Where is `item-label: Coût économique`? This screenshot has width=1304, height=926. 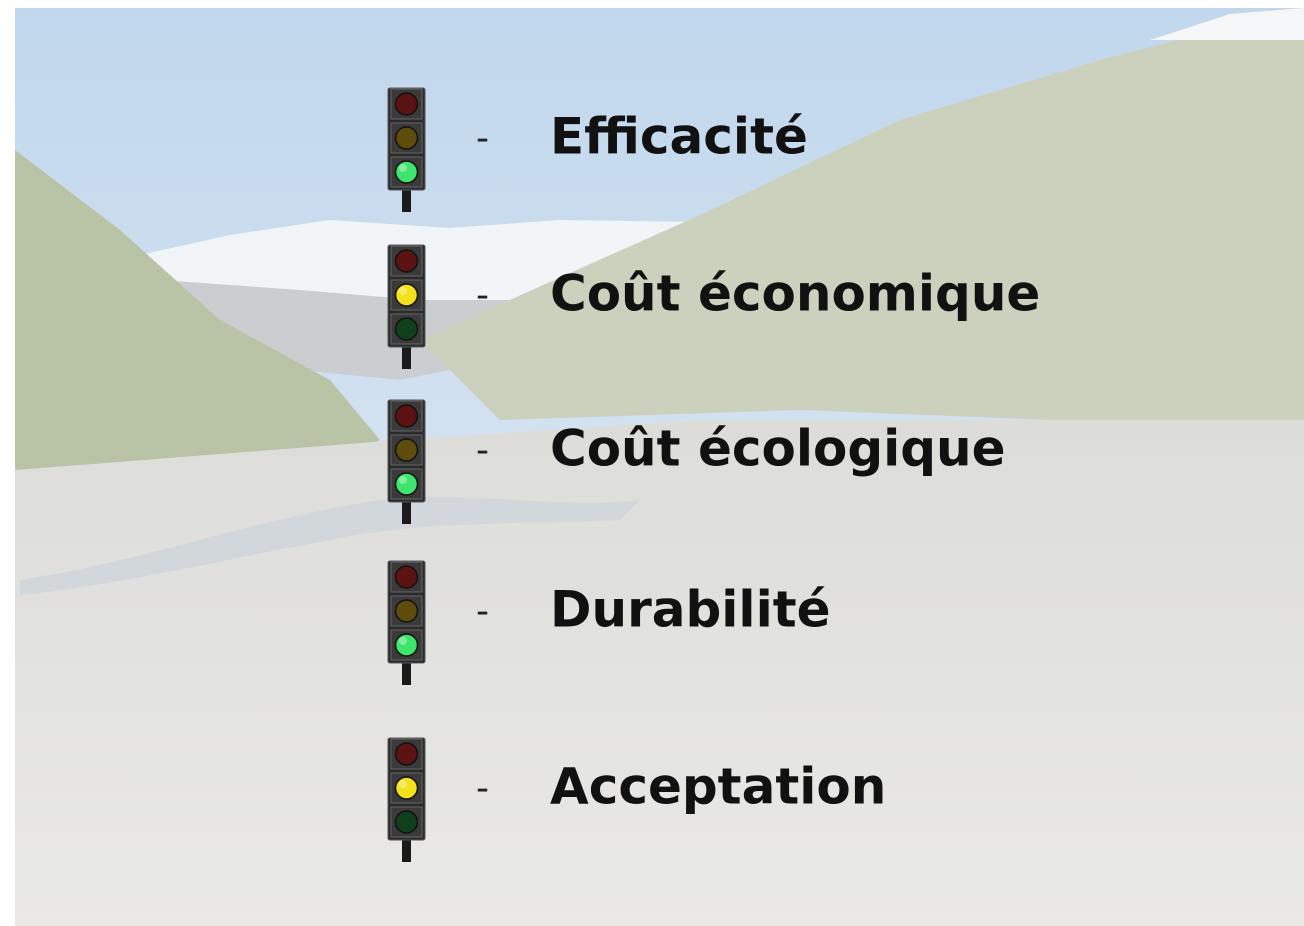
item-label: Coût économique is located at coordinates (795, 294).